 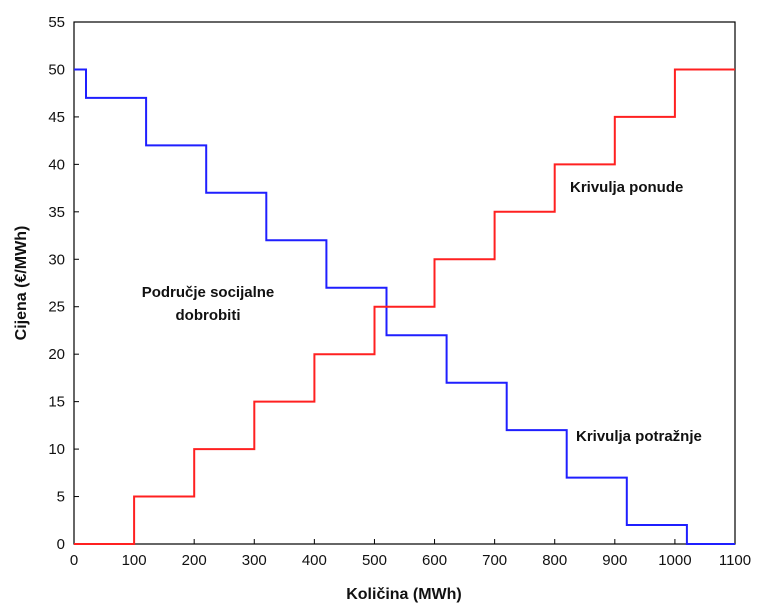 What do you see at coordinates (134, 560) in the screenshot?
I see `x-tick-label: 100` at bounding box center [134, 560].